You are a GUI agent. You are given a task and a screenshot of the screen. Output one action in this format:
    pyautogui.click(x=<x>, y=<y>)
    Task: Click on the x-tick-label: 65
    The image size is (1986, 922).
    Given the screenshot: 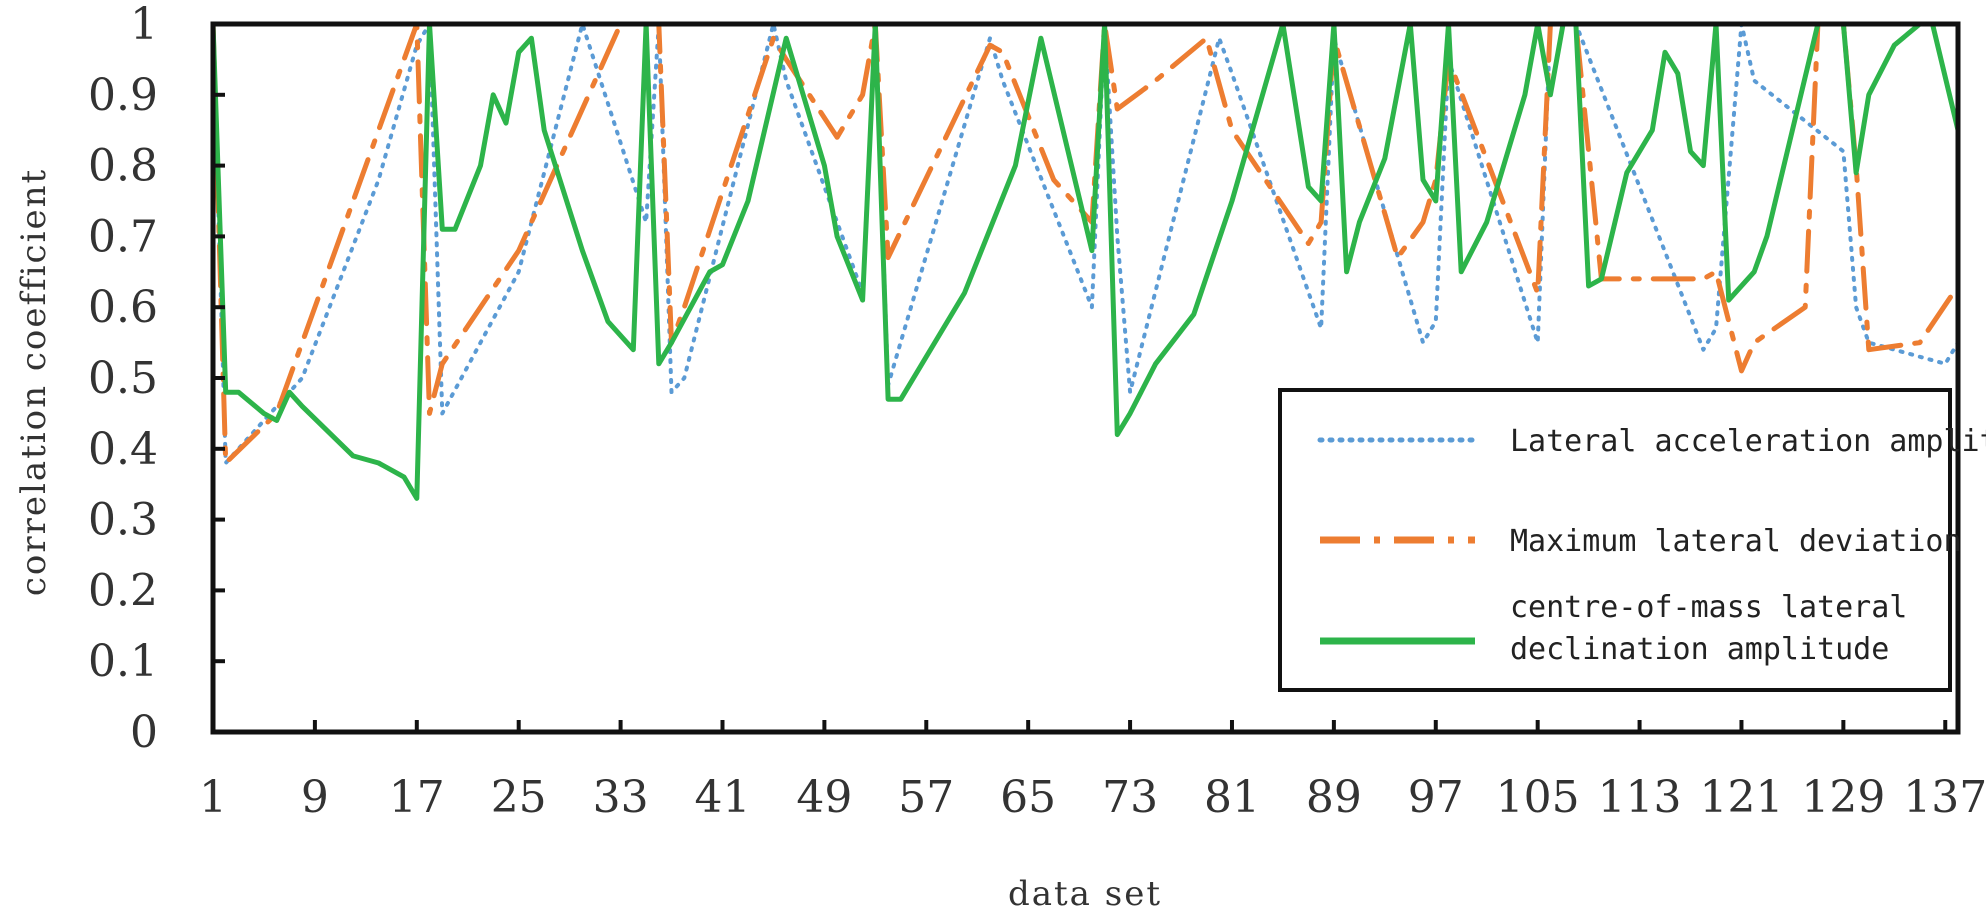 What is the action you would take?
    pyautogui.click(x=1028, y=797)
    